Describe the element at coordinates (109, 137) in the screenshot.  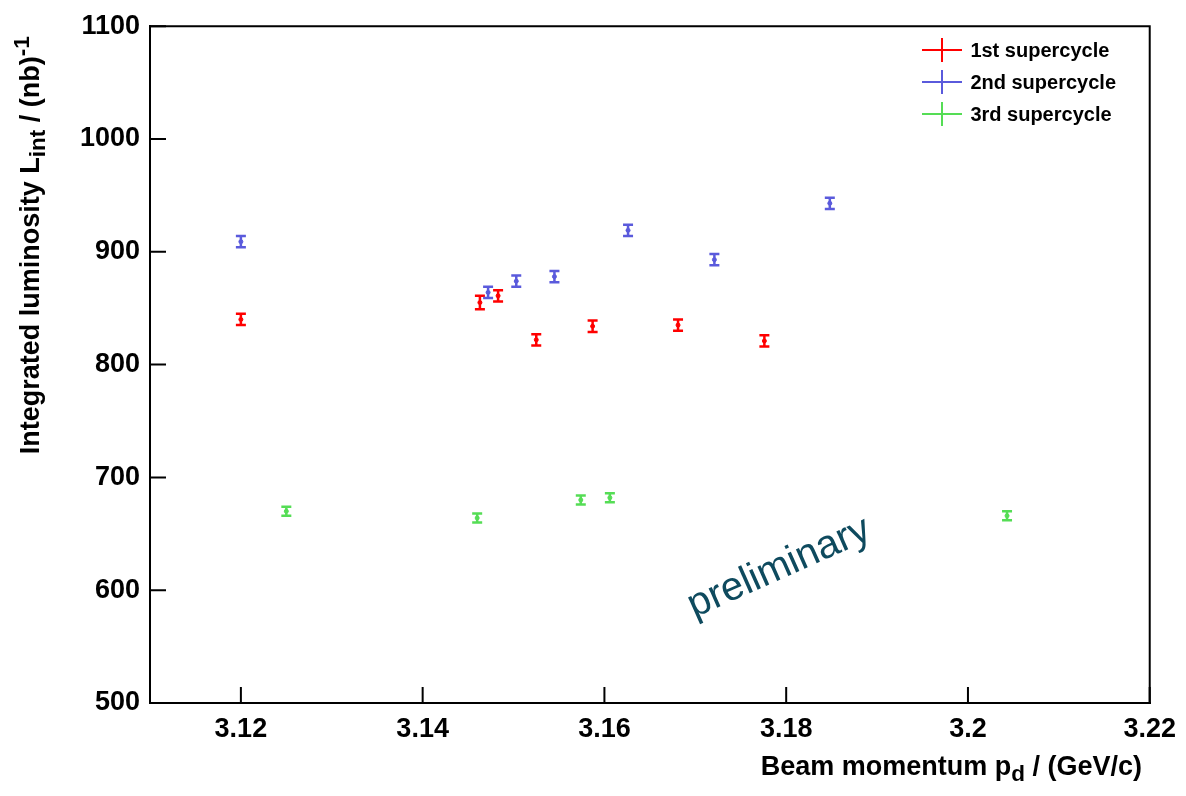
I see `y-tick-label: 1000` at that location.